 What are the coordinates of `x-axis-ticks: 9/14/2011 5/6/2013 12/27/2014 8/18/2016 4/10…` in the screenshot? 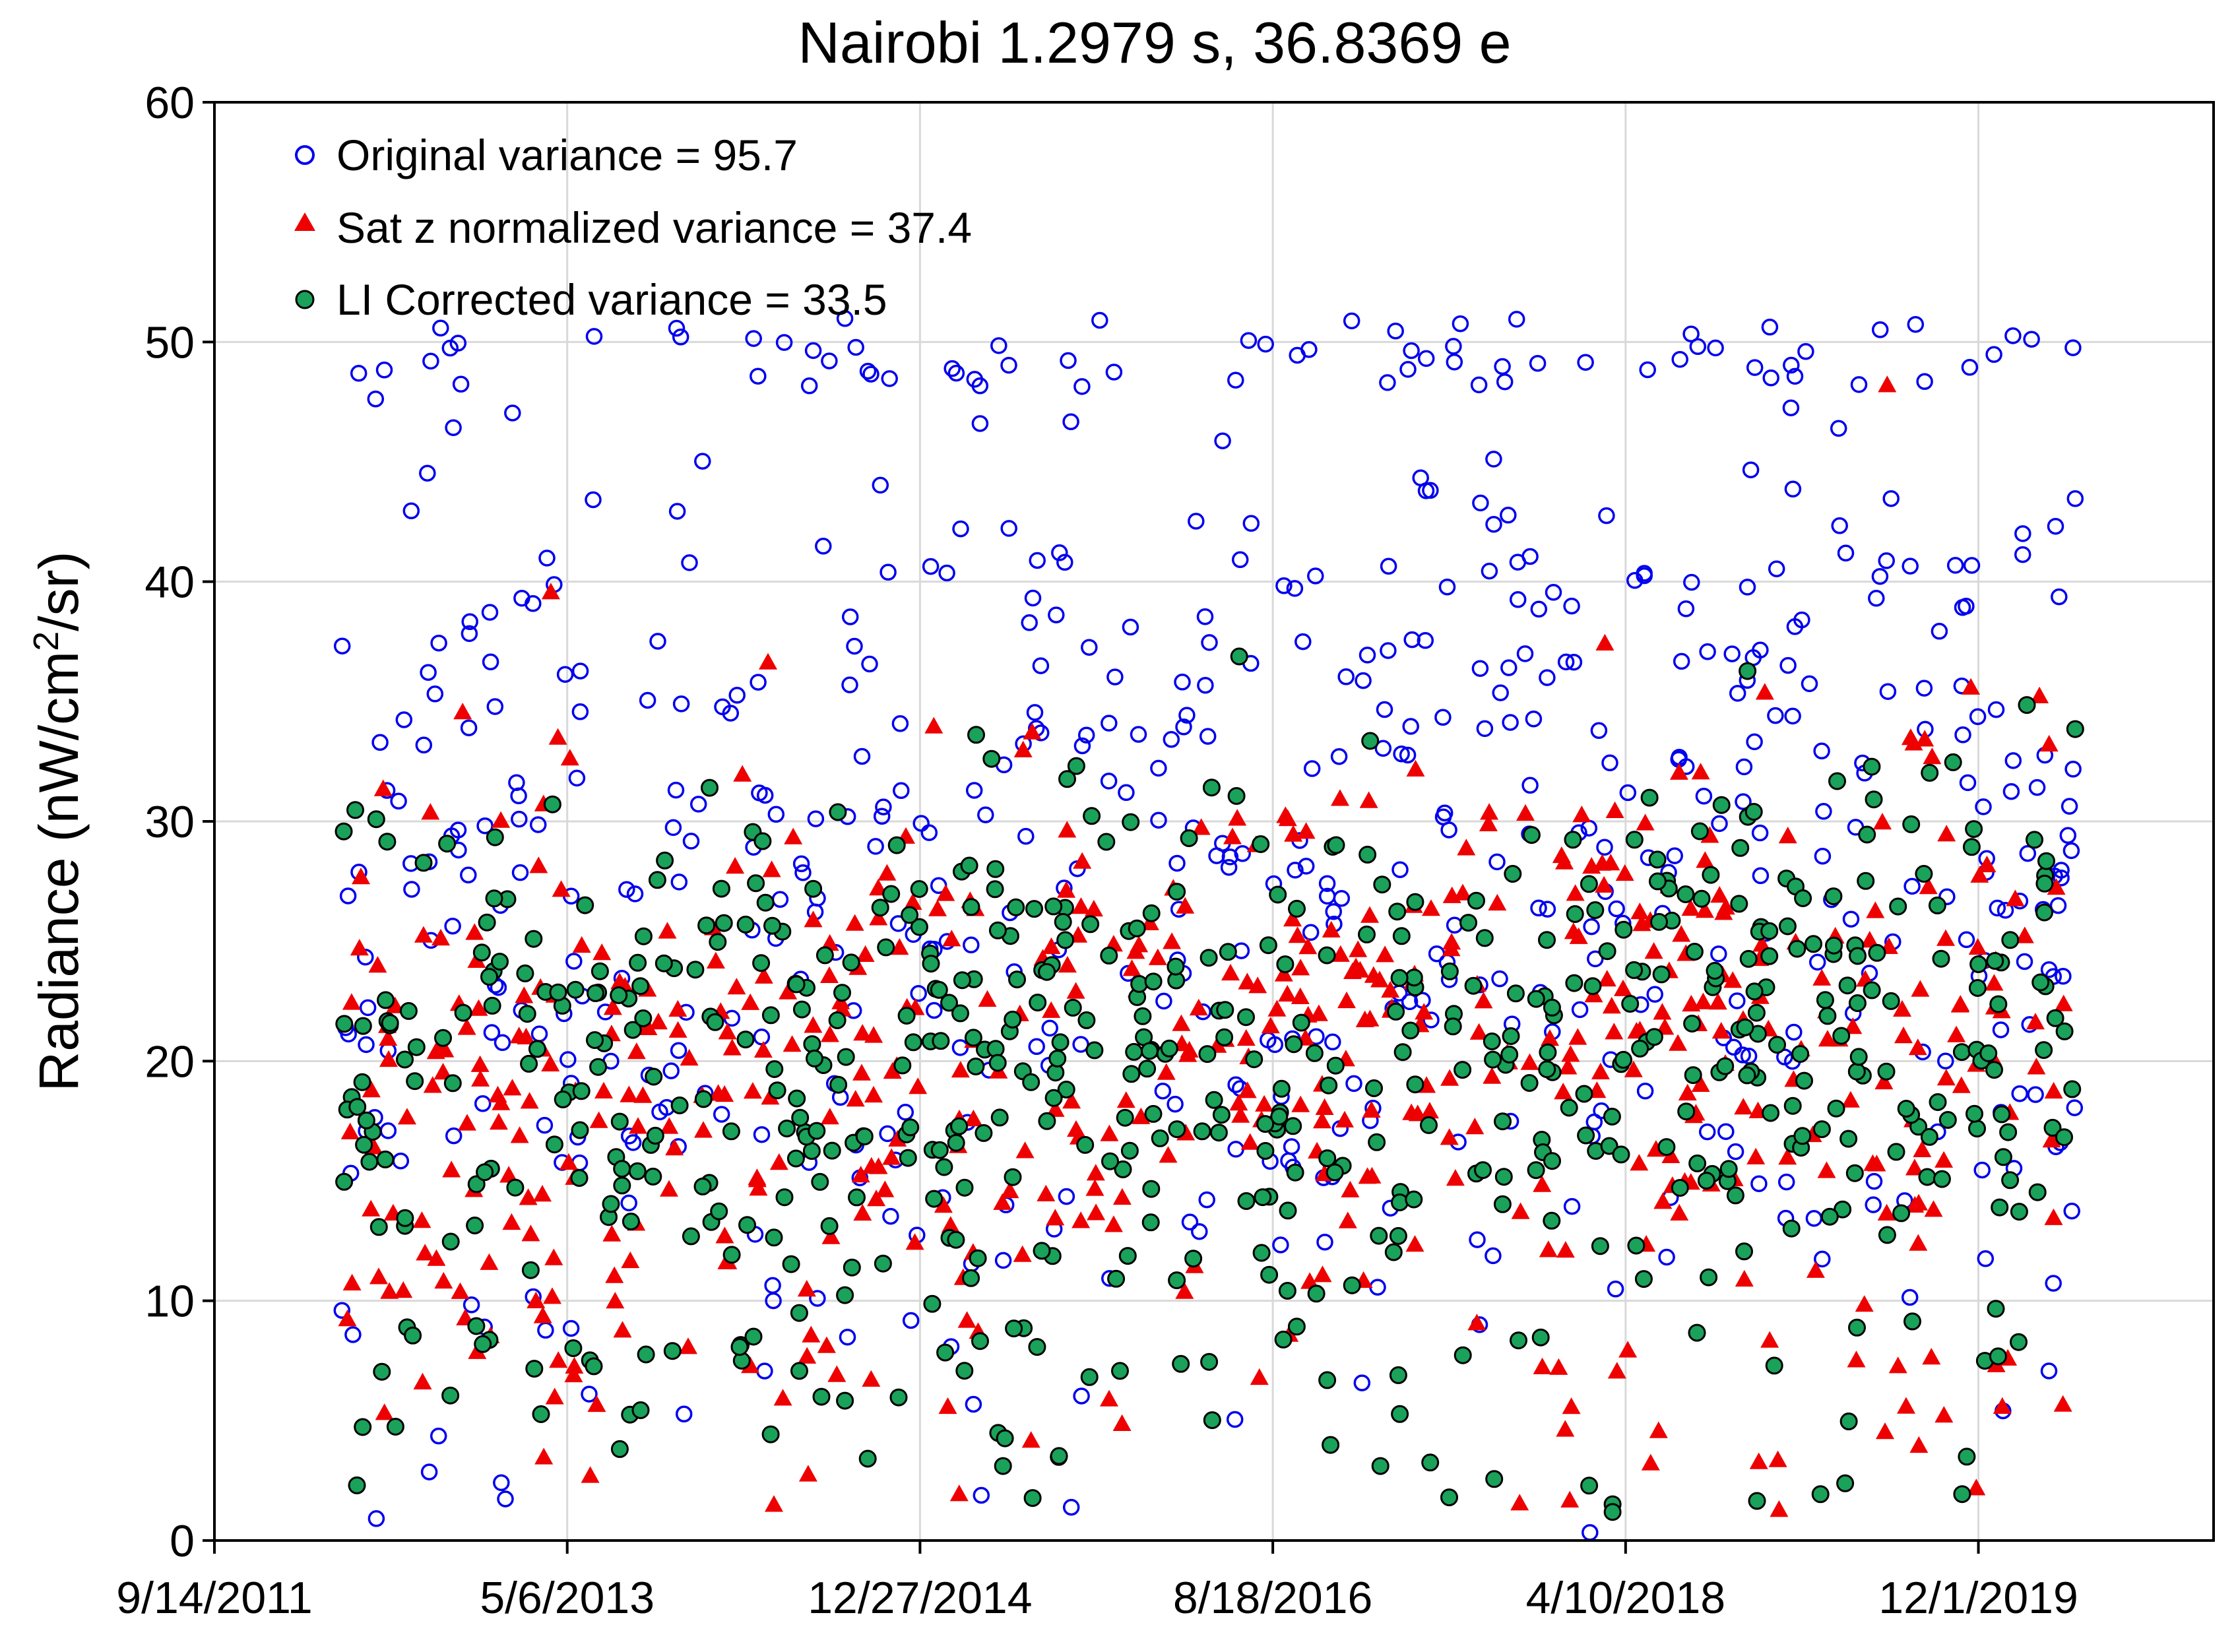 It's located at (1097, 1582).